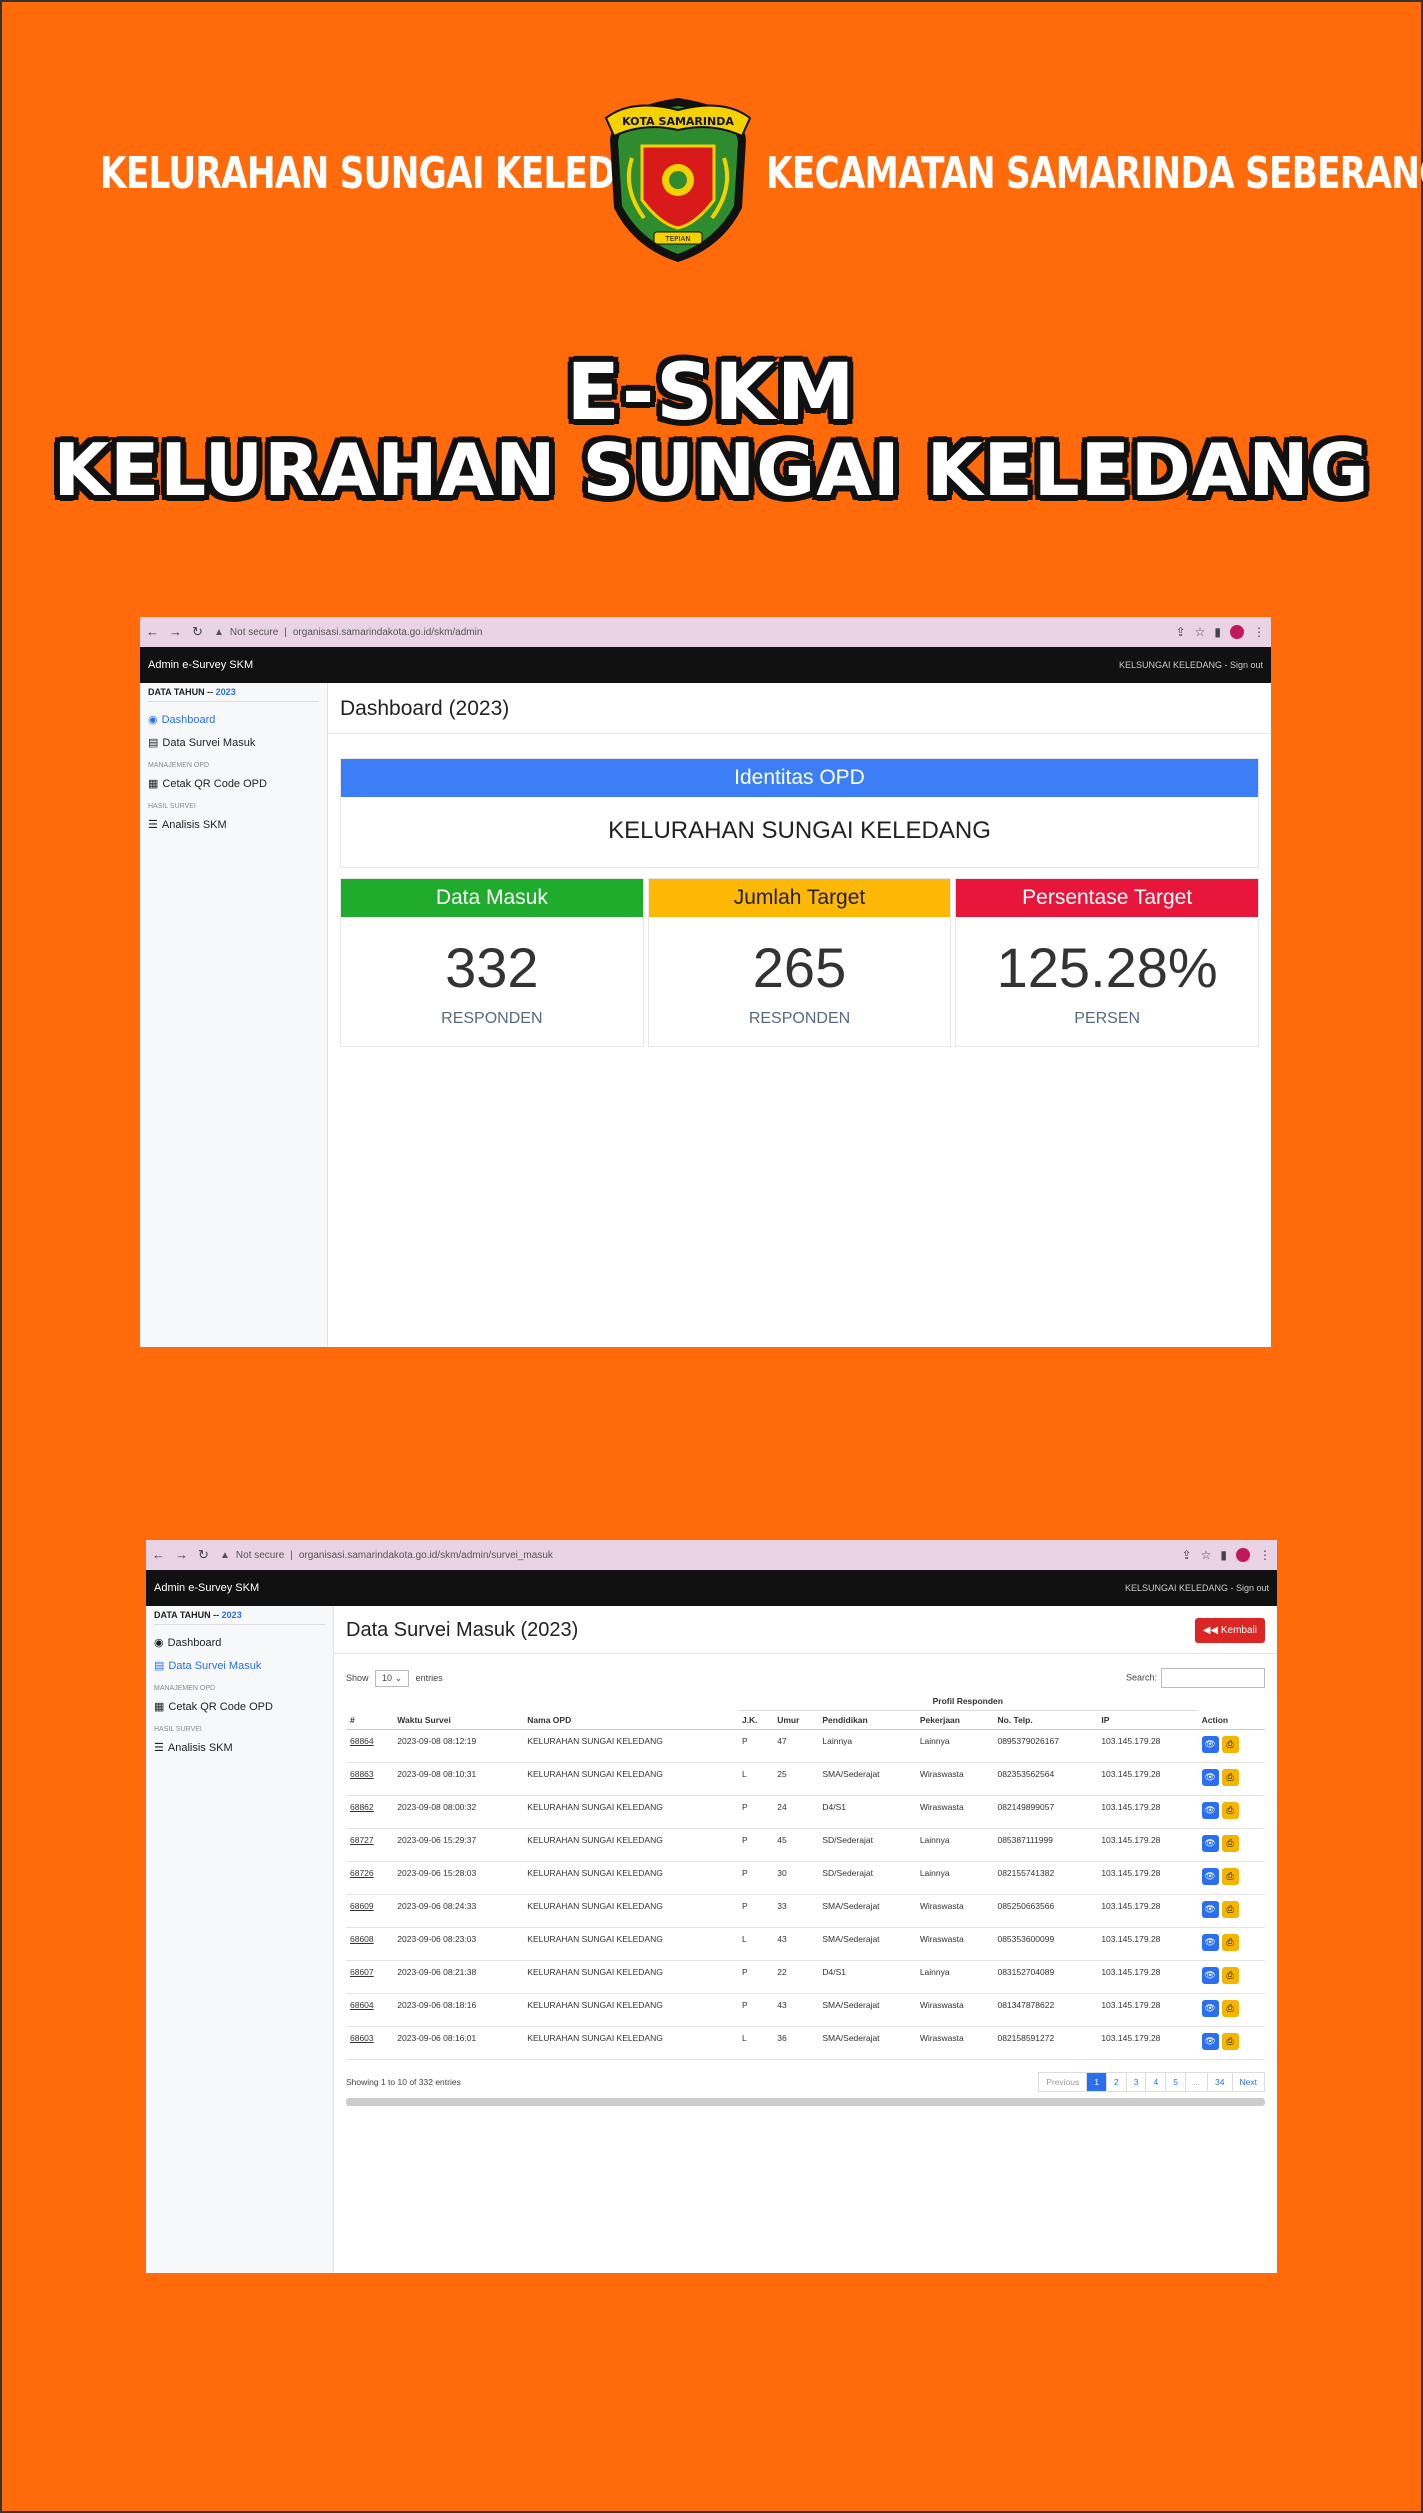 Image resolution: width=1423 pixels, height=2513 pixels. I want to click on table-cell: 30, so click(796, 1878).